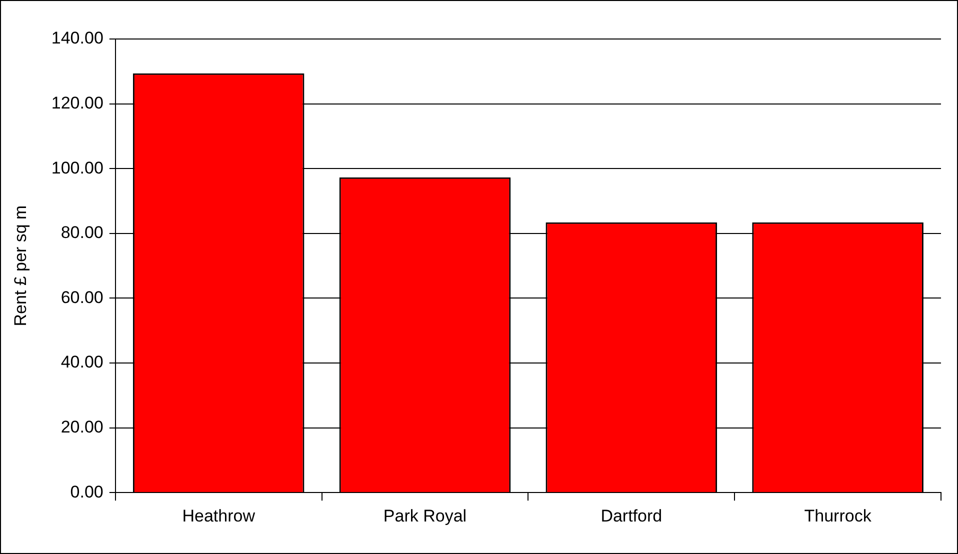 This screenshot has width=958, height=554. I want to click on x-tick-label: Park Royal, so click(425, 516).